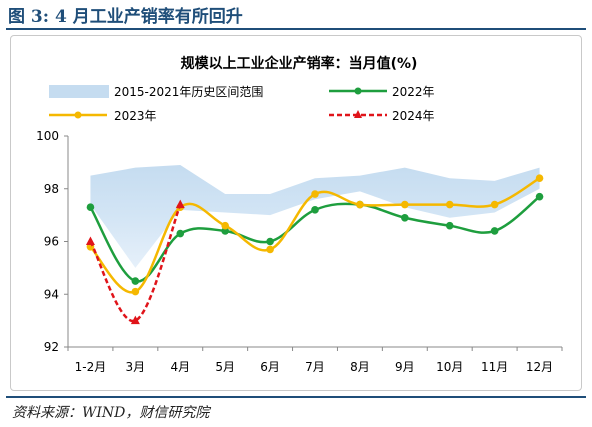  Describe the element at coordinates (360, 367) in the screenshot. I see `x-tick-label: 8月` at that location.